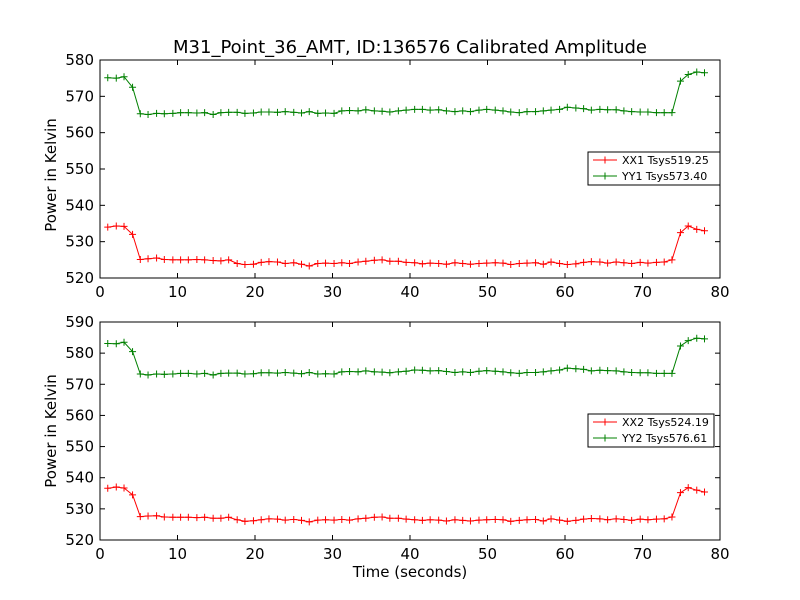  What do you see at coordinates (79, 353) in the screenshot?
I see `y-tick-label: 580` at bounding box center [79, 353].